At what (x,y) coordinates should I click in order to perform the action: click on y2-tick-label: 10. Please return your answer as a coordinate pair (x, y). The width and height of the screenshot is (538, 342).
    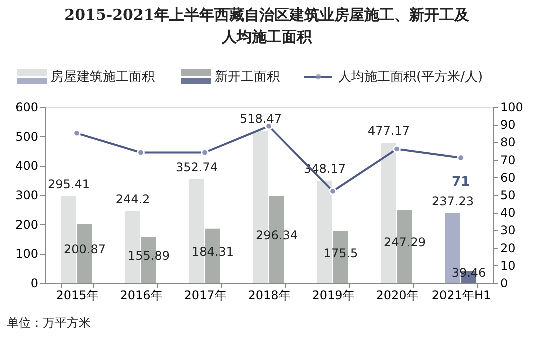
    Looking at the image, I should click on (508, 265).